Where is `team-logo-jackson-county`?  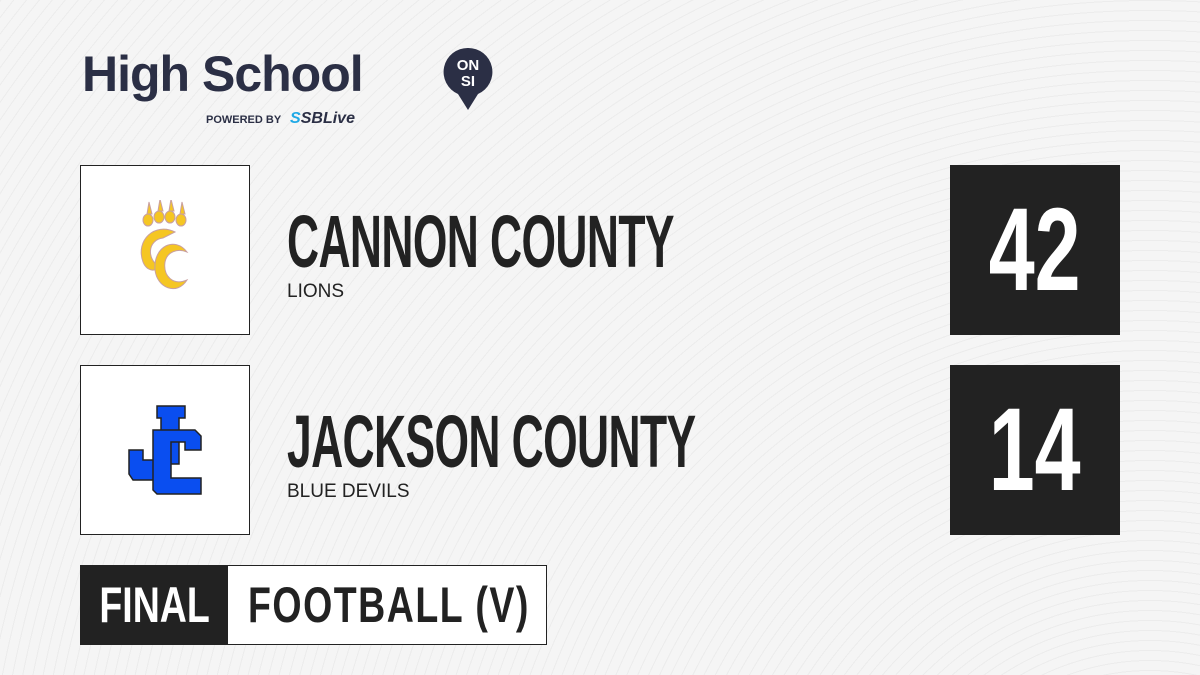 team-logo-jackson-county is located at coordinates (165, 450).